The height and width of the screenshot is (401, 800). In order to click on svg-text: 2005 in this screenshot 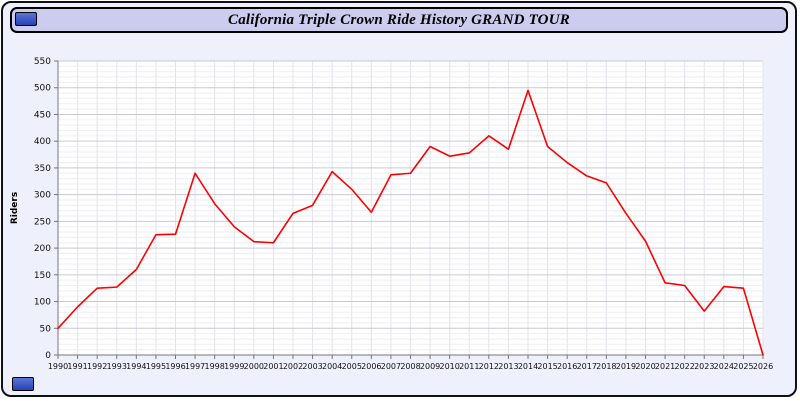, I will do `click(352, 366)`.